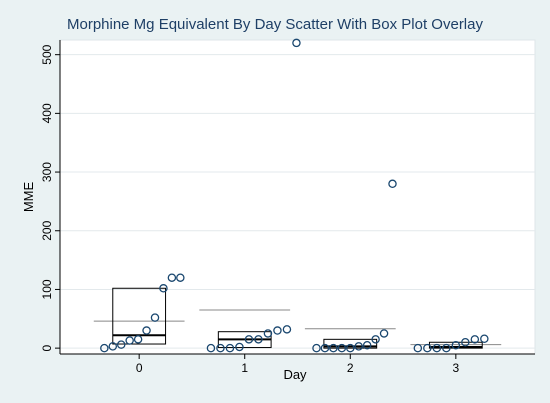  Describe the element at coordinates (47, 230) in the screenshot. I see `y-tick-label: 200` at that location.